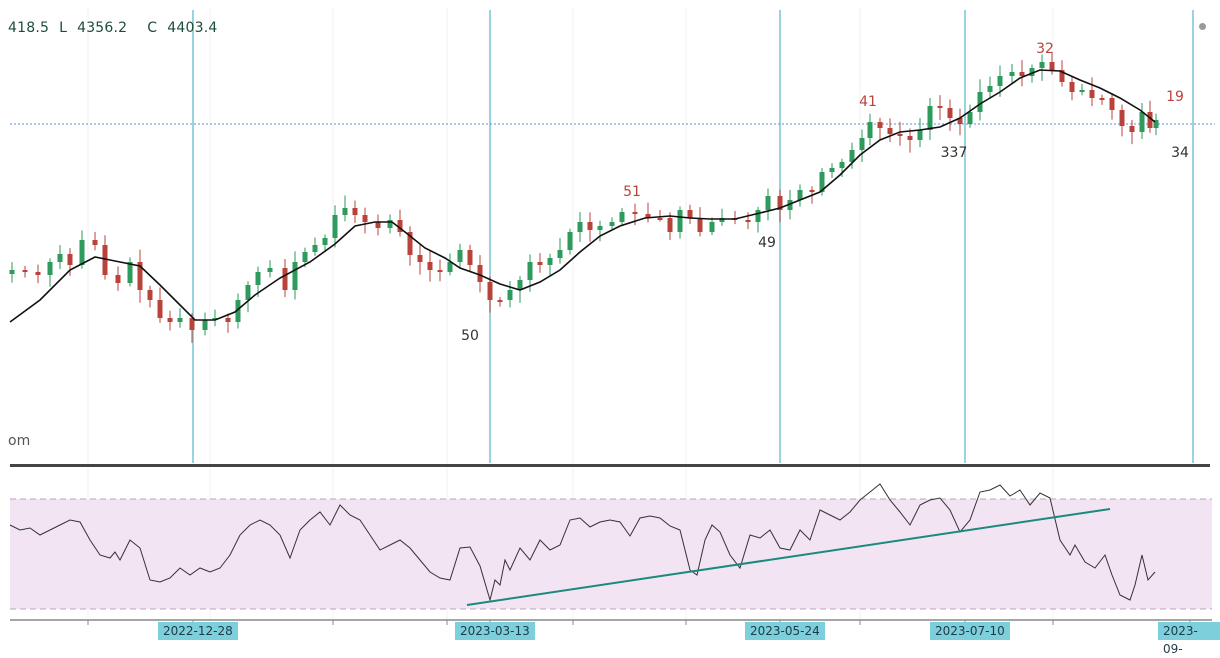 The height and width of the screenshot is (658, 1220). Describe the element at coordinates (1045, 49) in the screenshot. I see `annotation-label: 32` at that location.